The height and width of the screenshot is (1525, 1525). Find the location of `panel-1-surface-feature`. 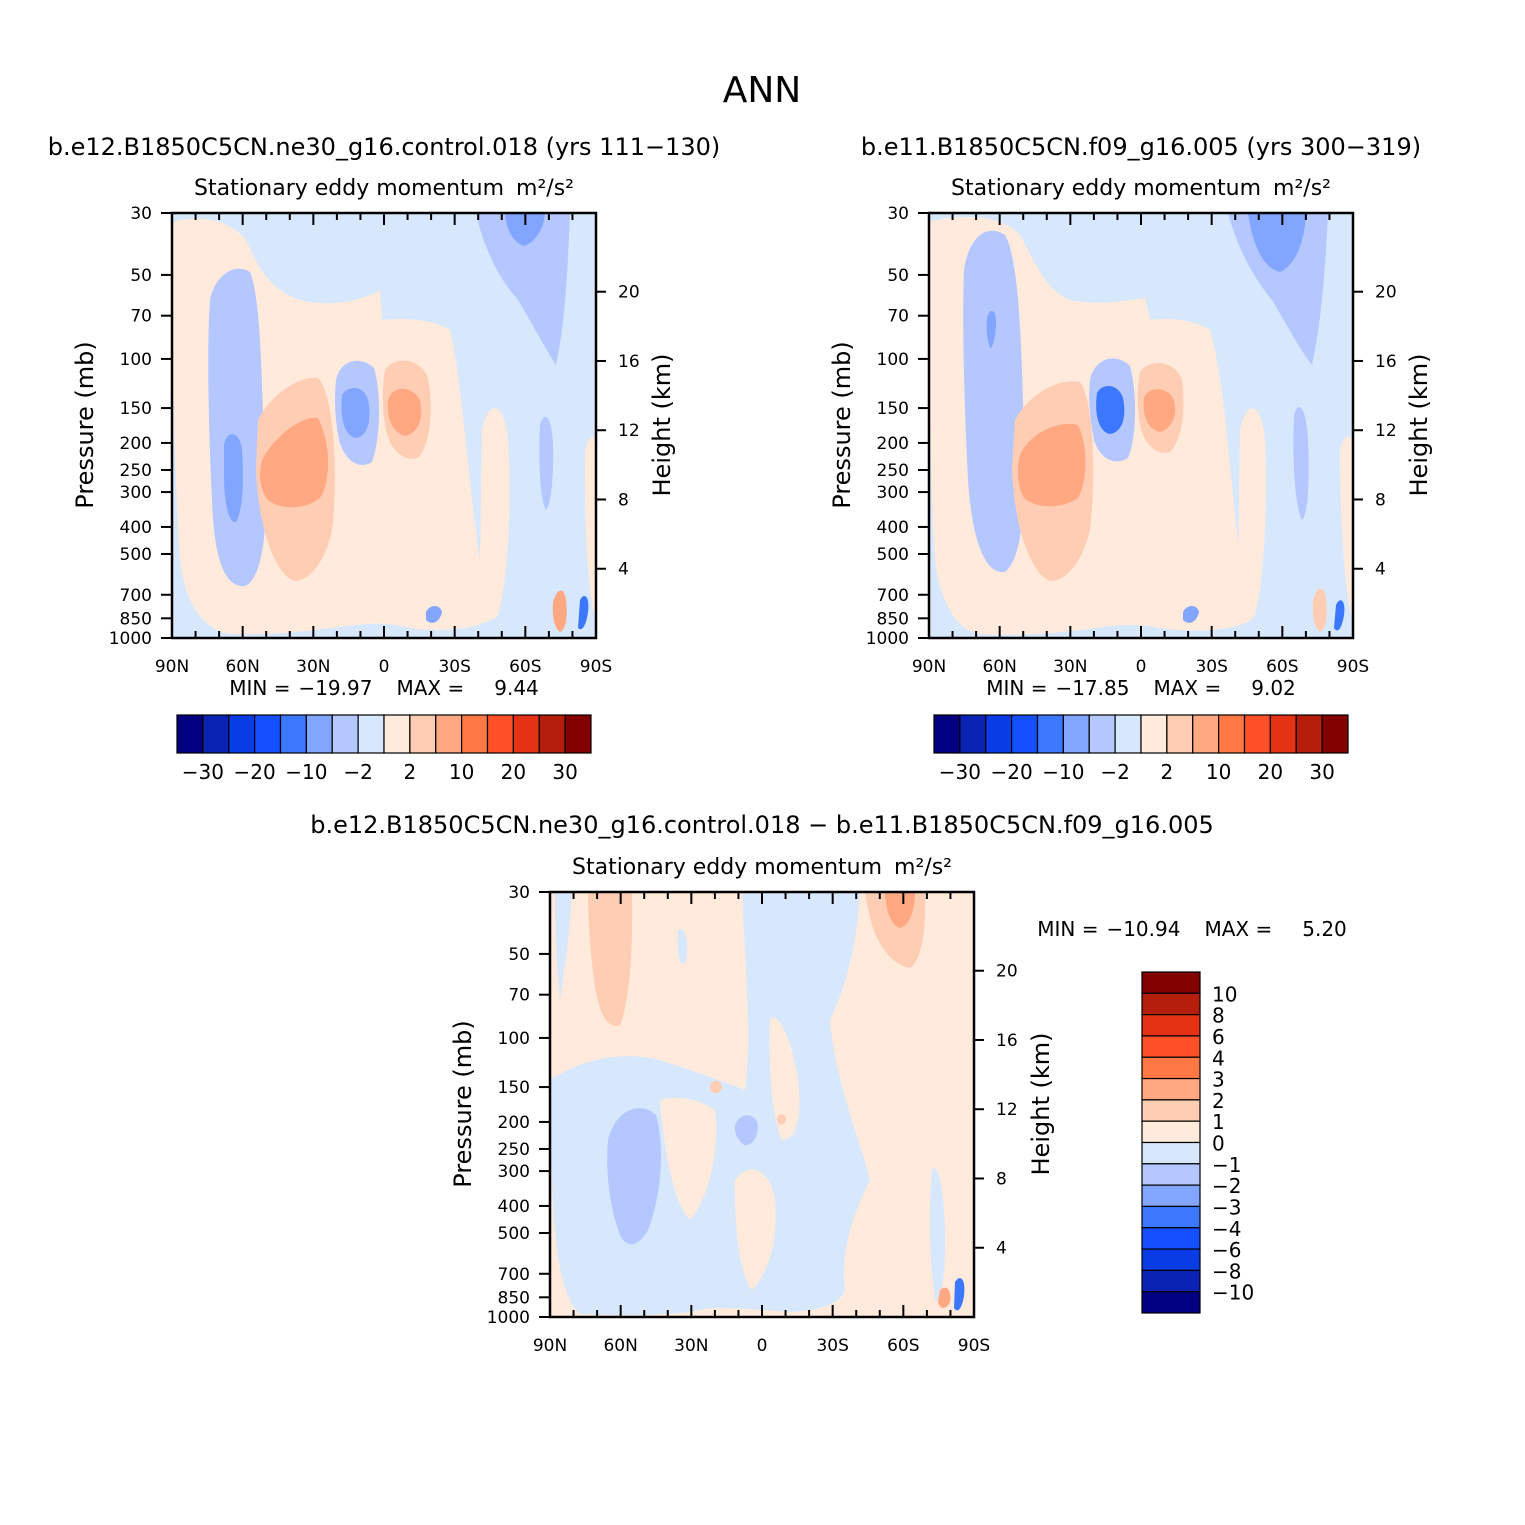

panel-1-surface-feature is located at coordinates (559, 611).